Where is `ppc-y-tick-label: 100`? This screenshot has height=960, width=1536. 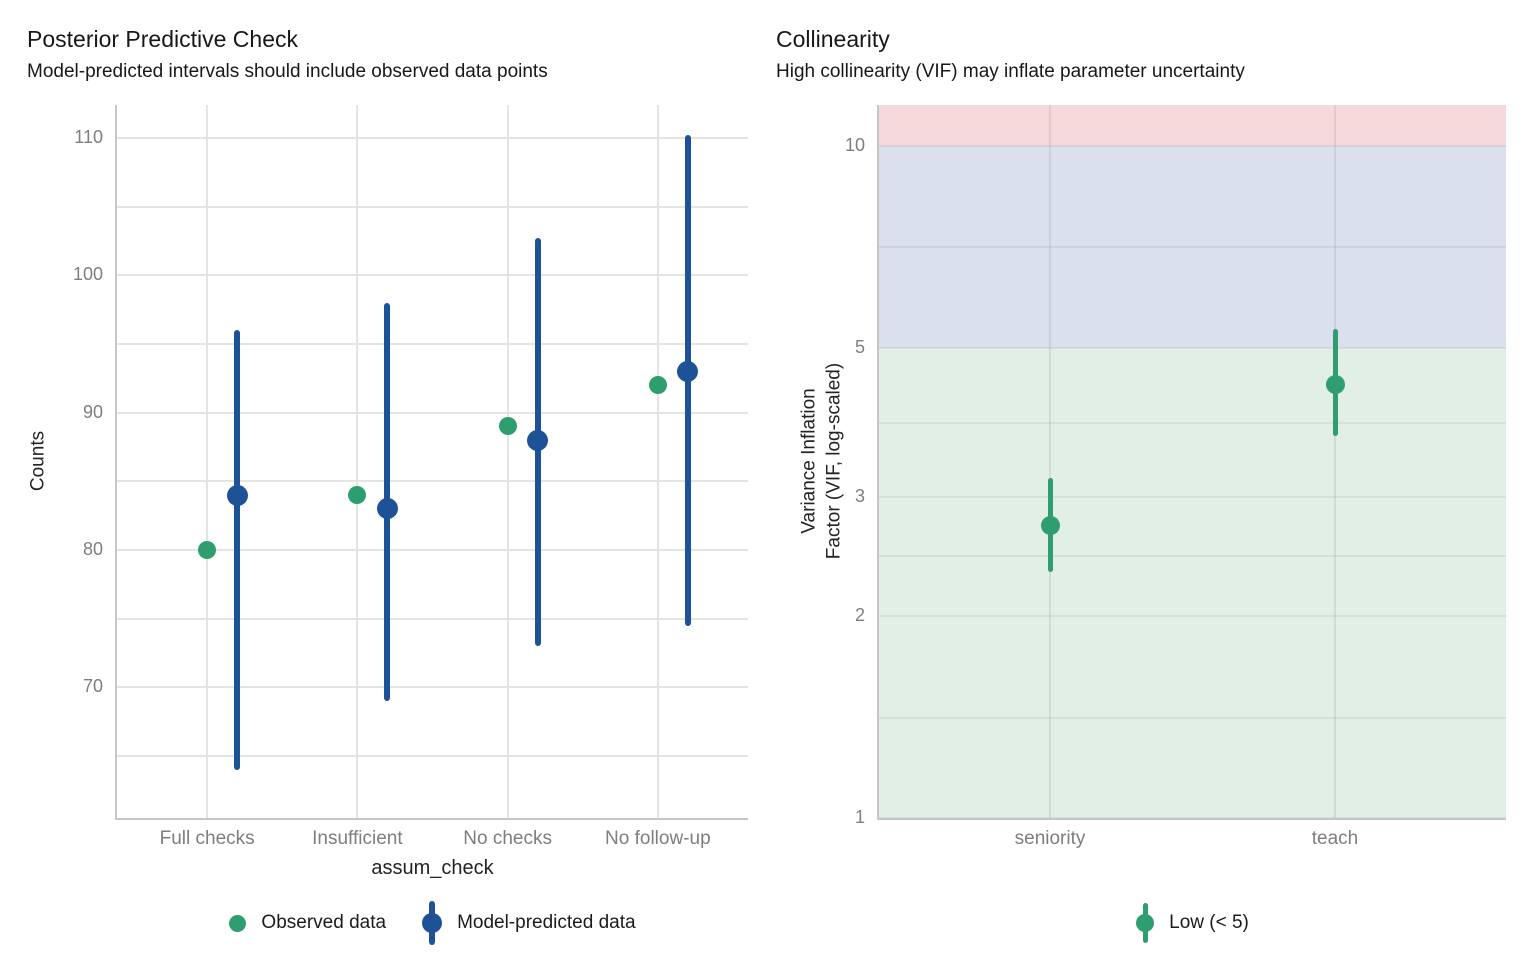 ppc-y-tick-label: 100 is located at coordinates (87, 274).